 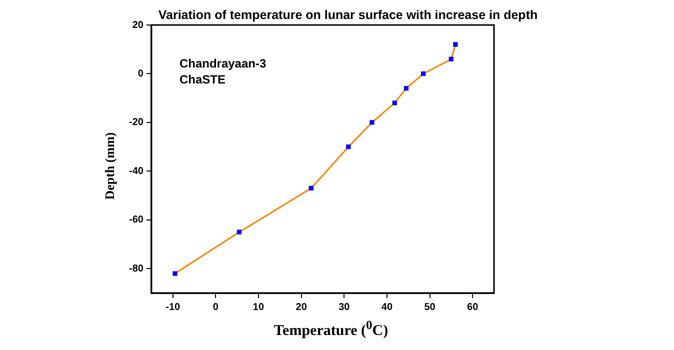 What do you see at coordinates (430, 307) in the screenshot?
I see `x-tick-label: 50` at bounding box center [430, 307].